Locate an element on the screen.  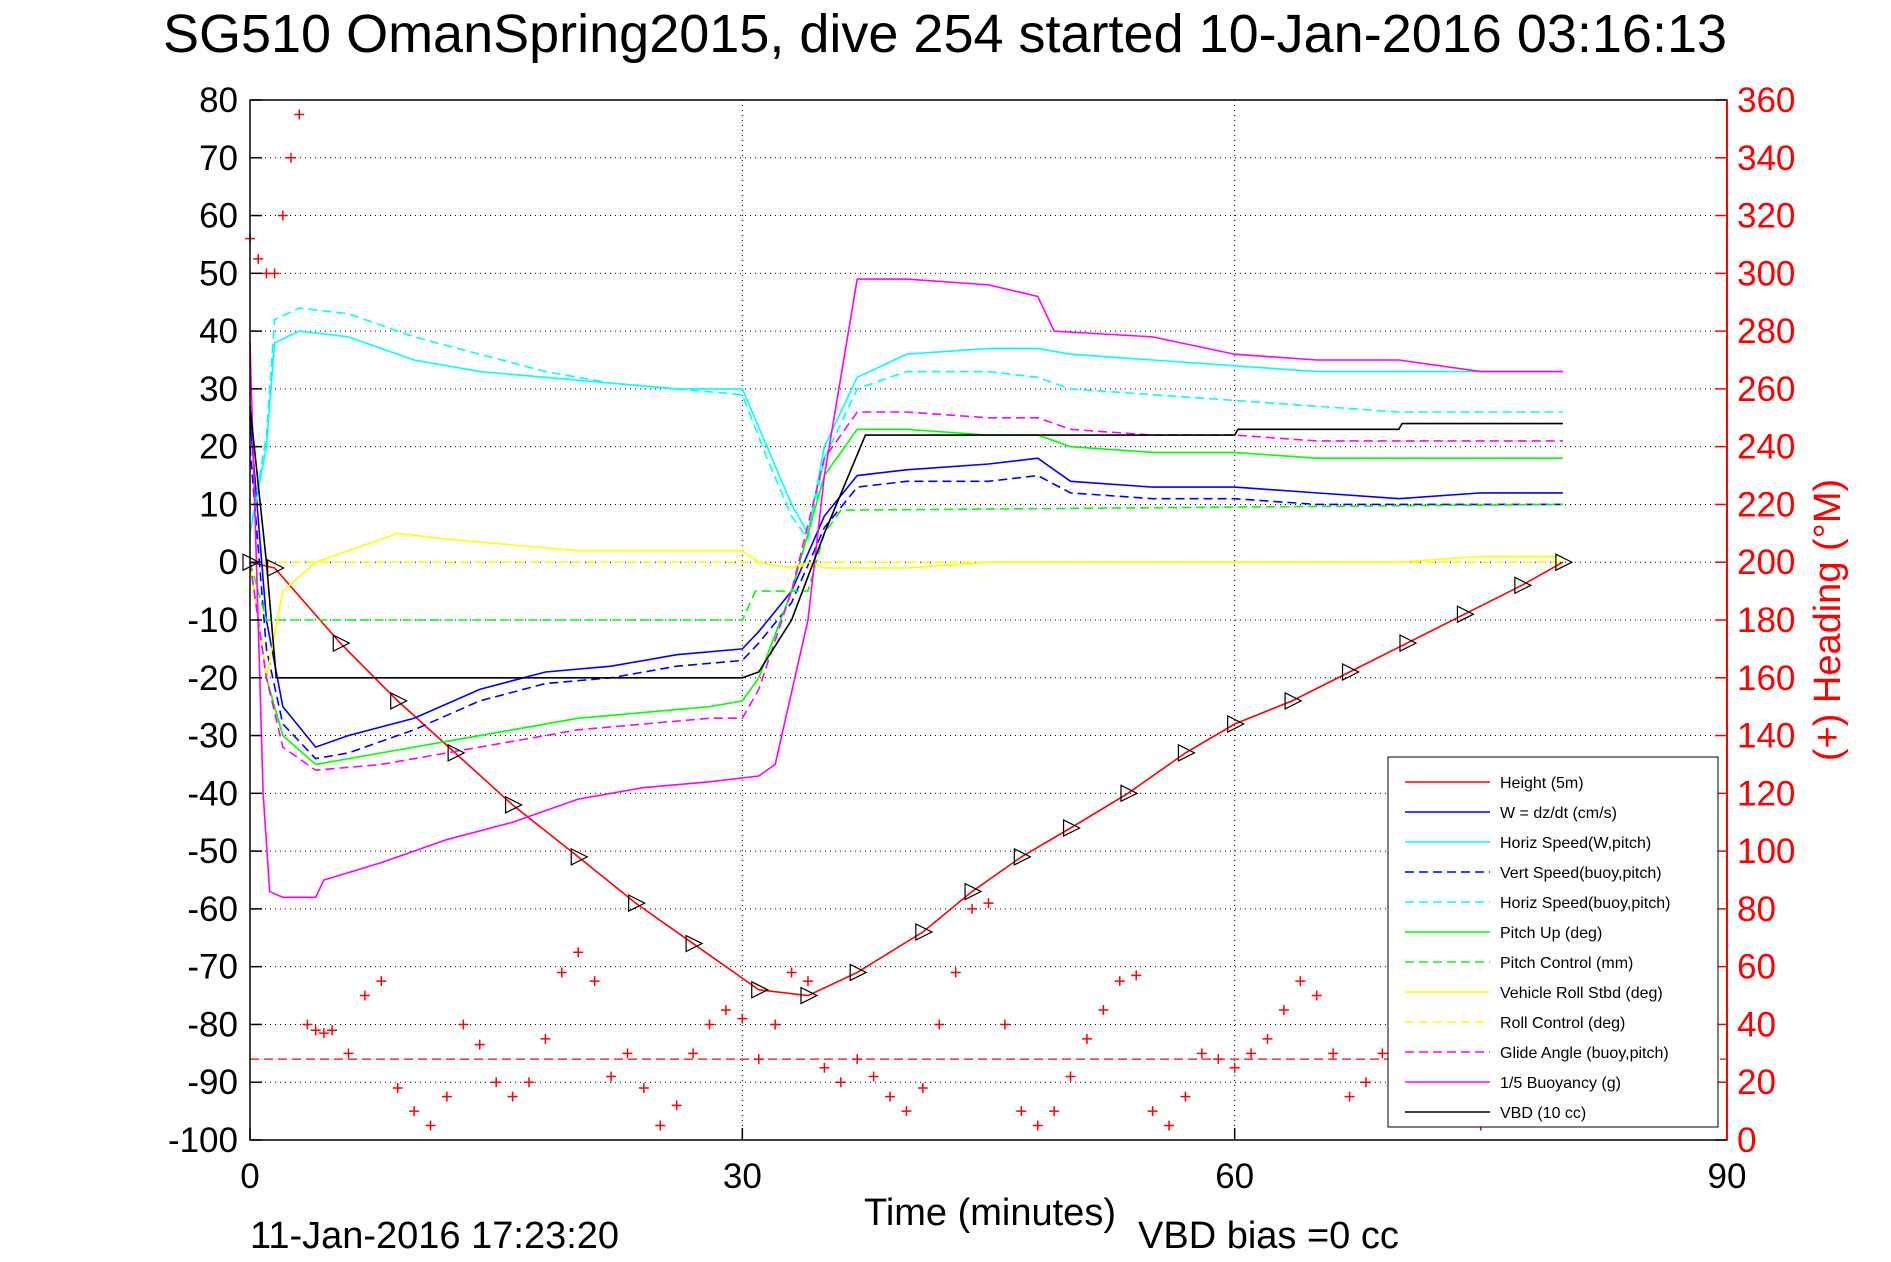
y-tick-label: -10 is located at coordinates (212, 620).